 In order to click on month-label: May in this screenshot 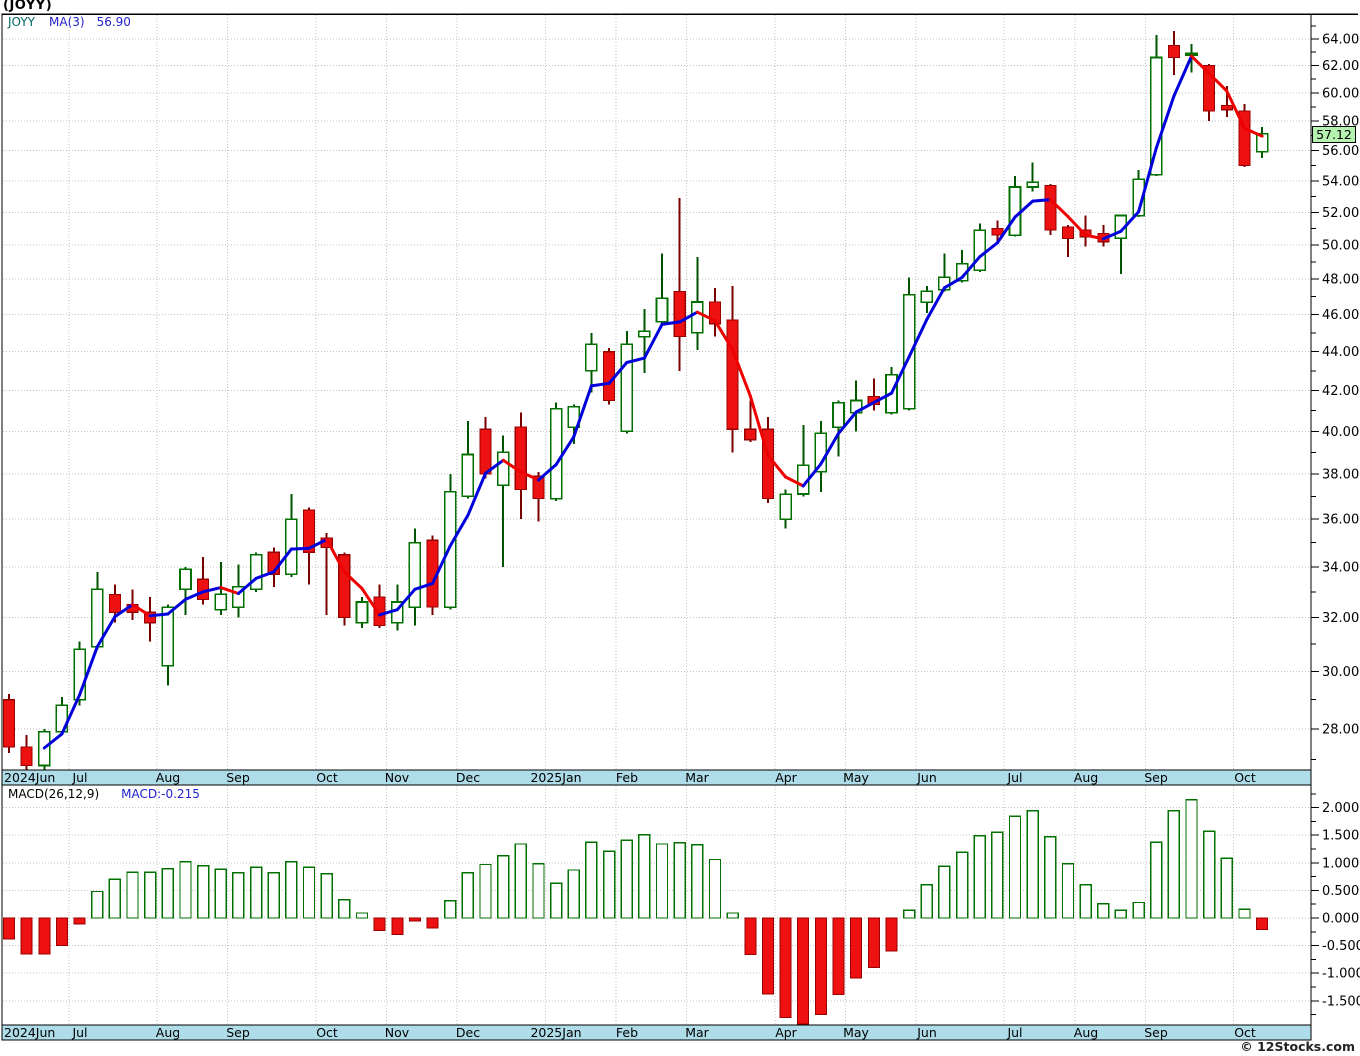, I will do `click(856, 1032)`.